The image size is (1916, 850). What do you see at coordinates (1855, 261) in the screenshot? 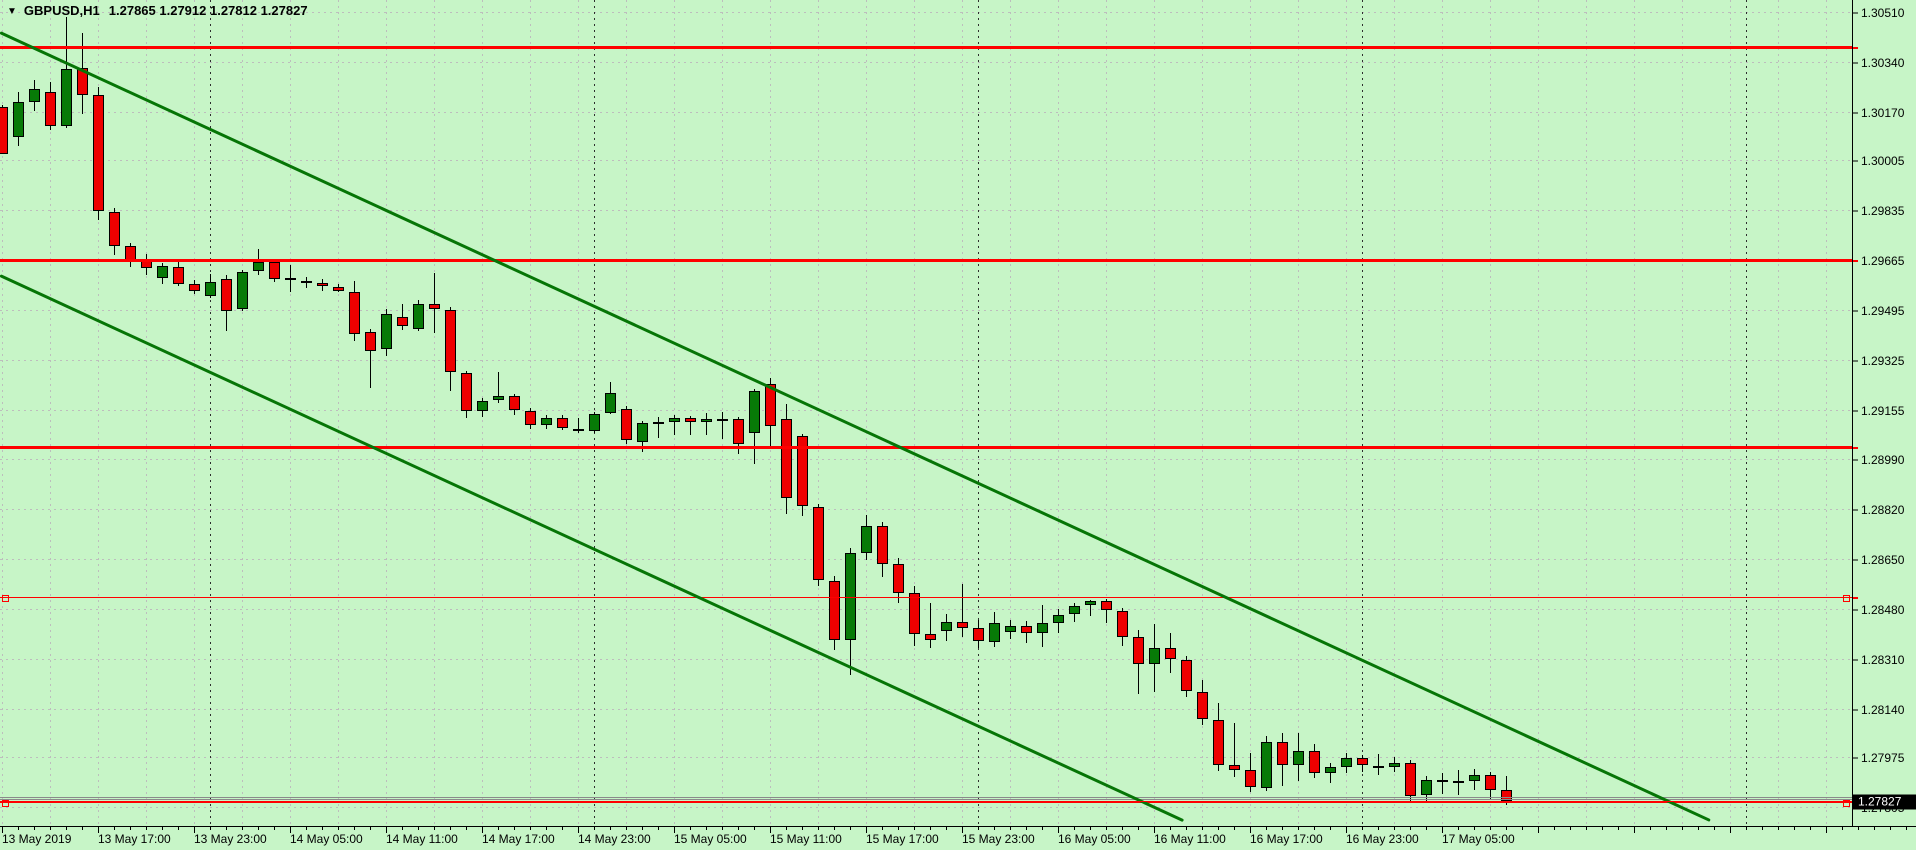
I see `price-axis-red-tick` at bounding box center [1855, 261].